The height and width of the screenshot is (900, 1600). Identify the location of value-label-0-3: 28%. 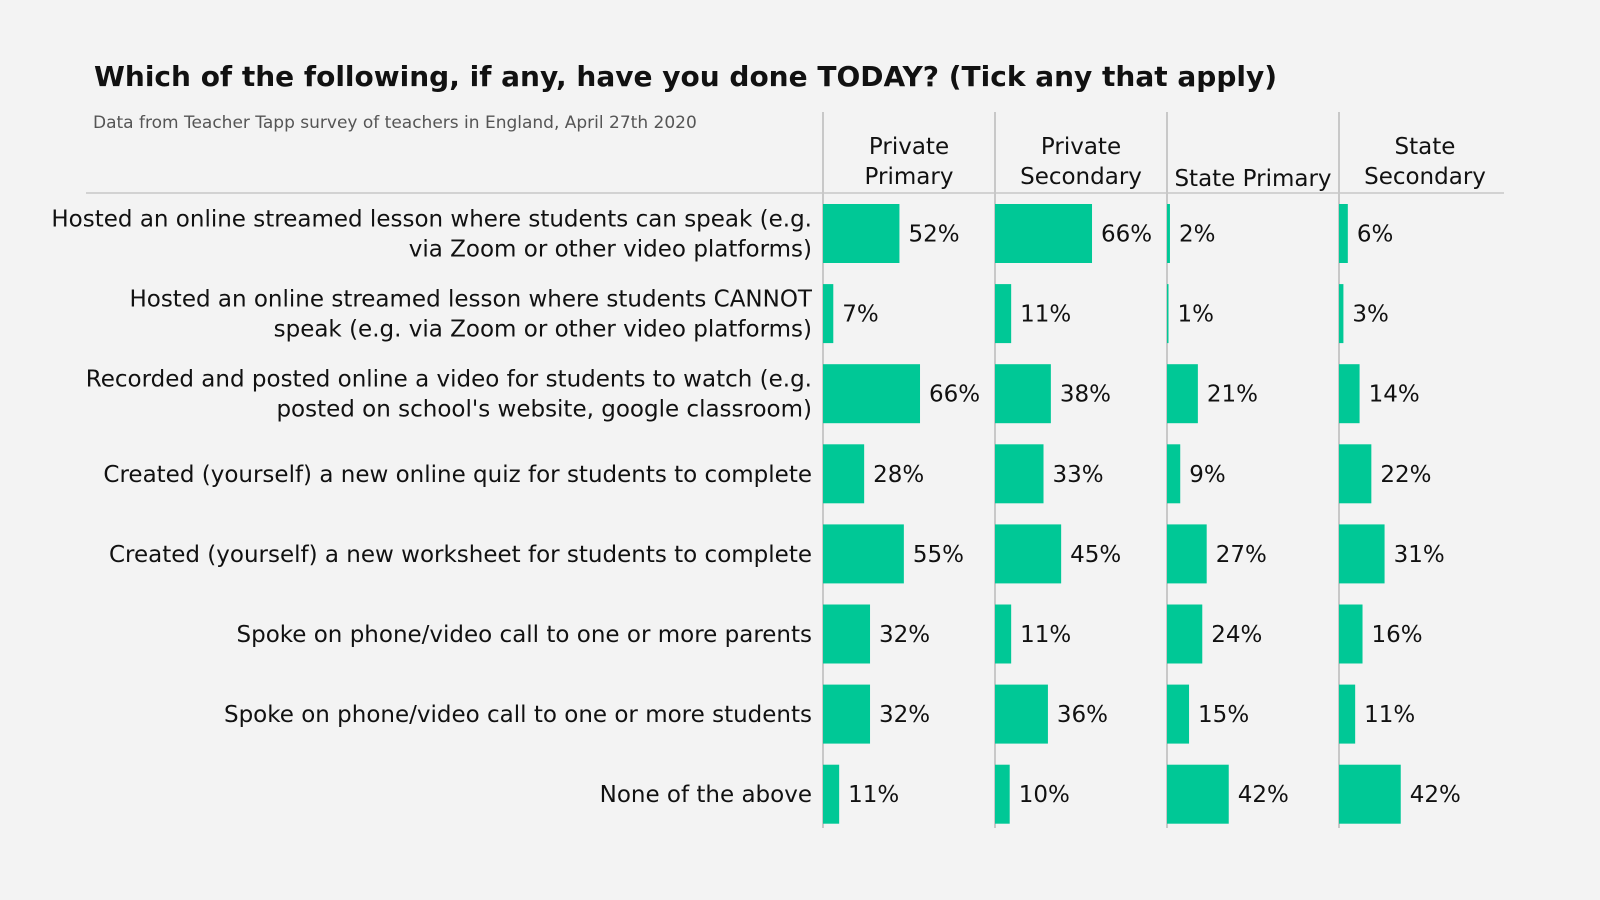
(898, 475).